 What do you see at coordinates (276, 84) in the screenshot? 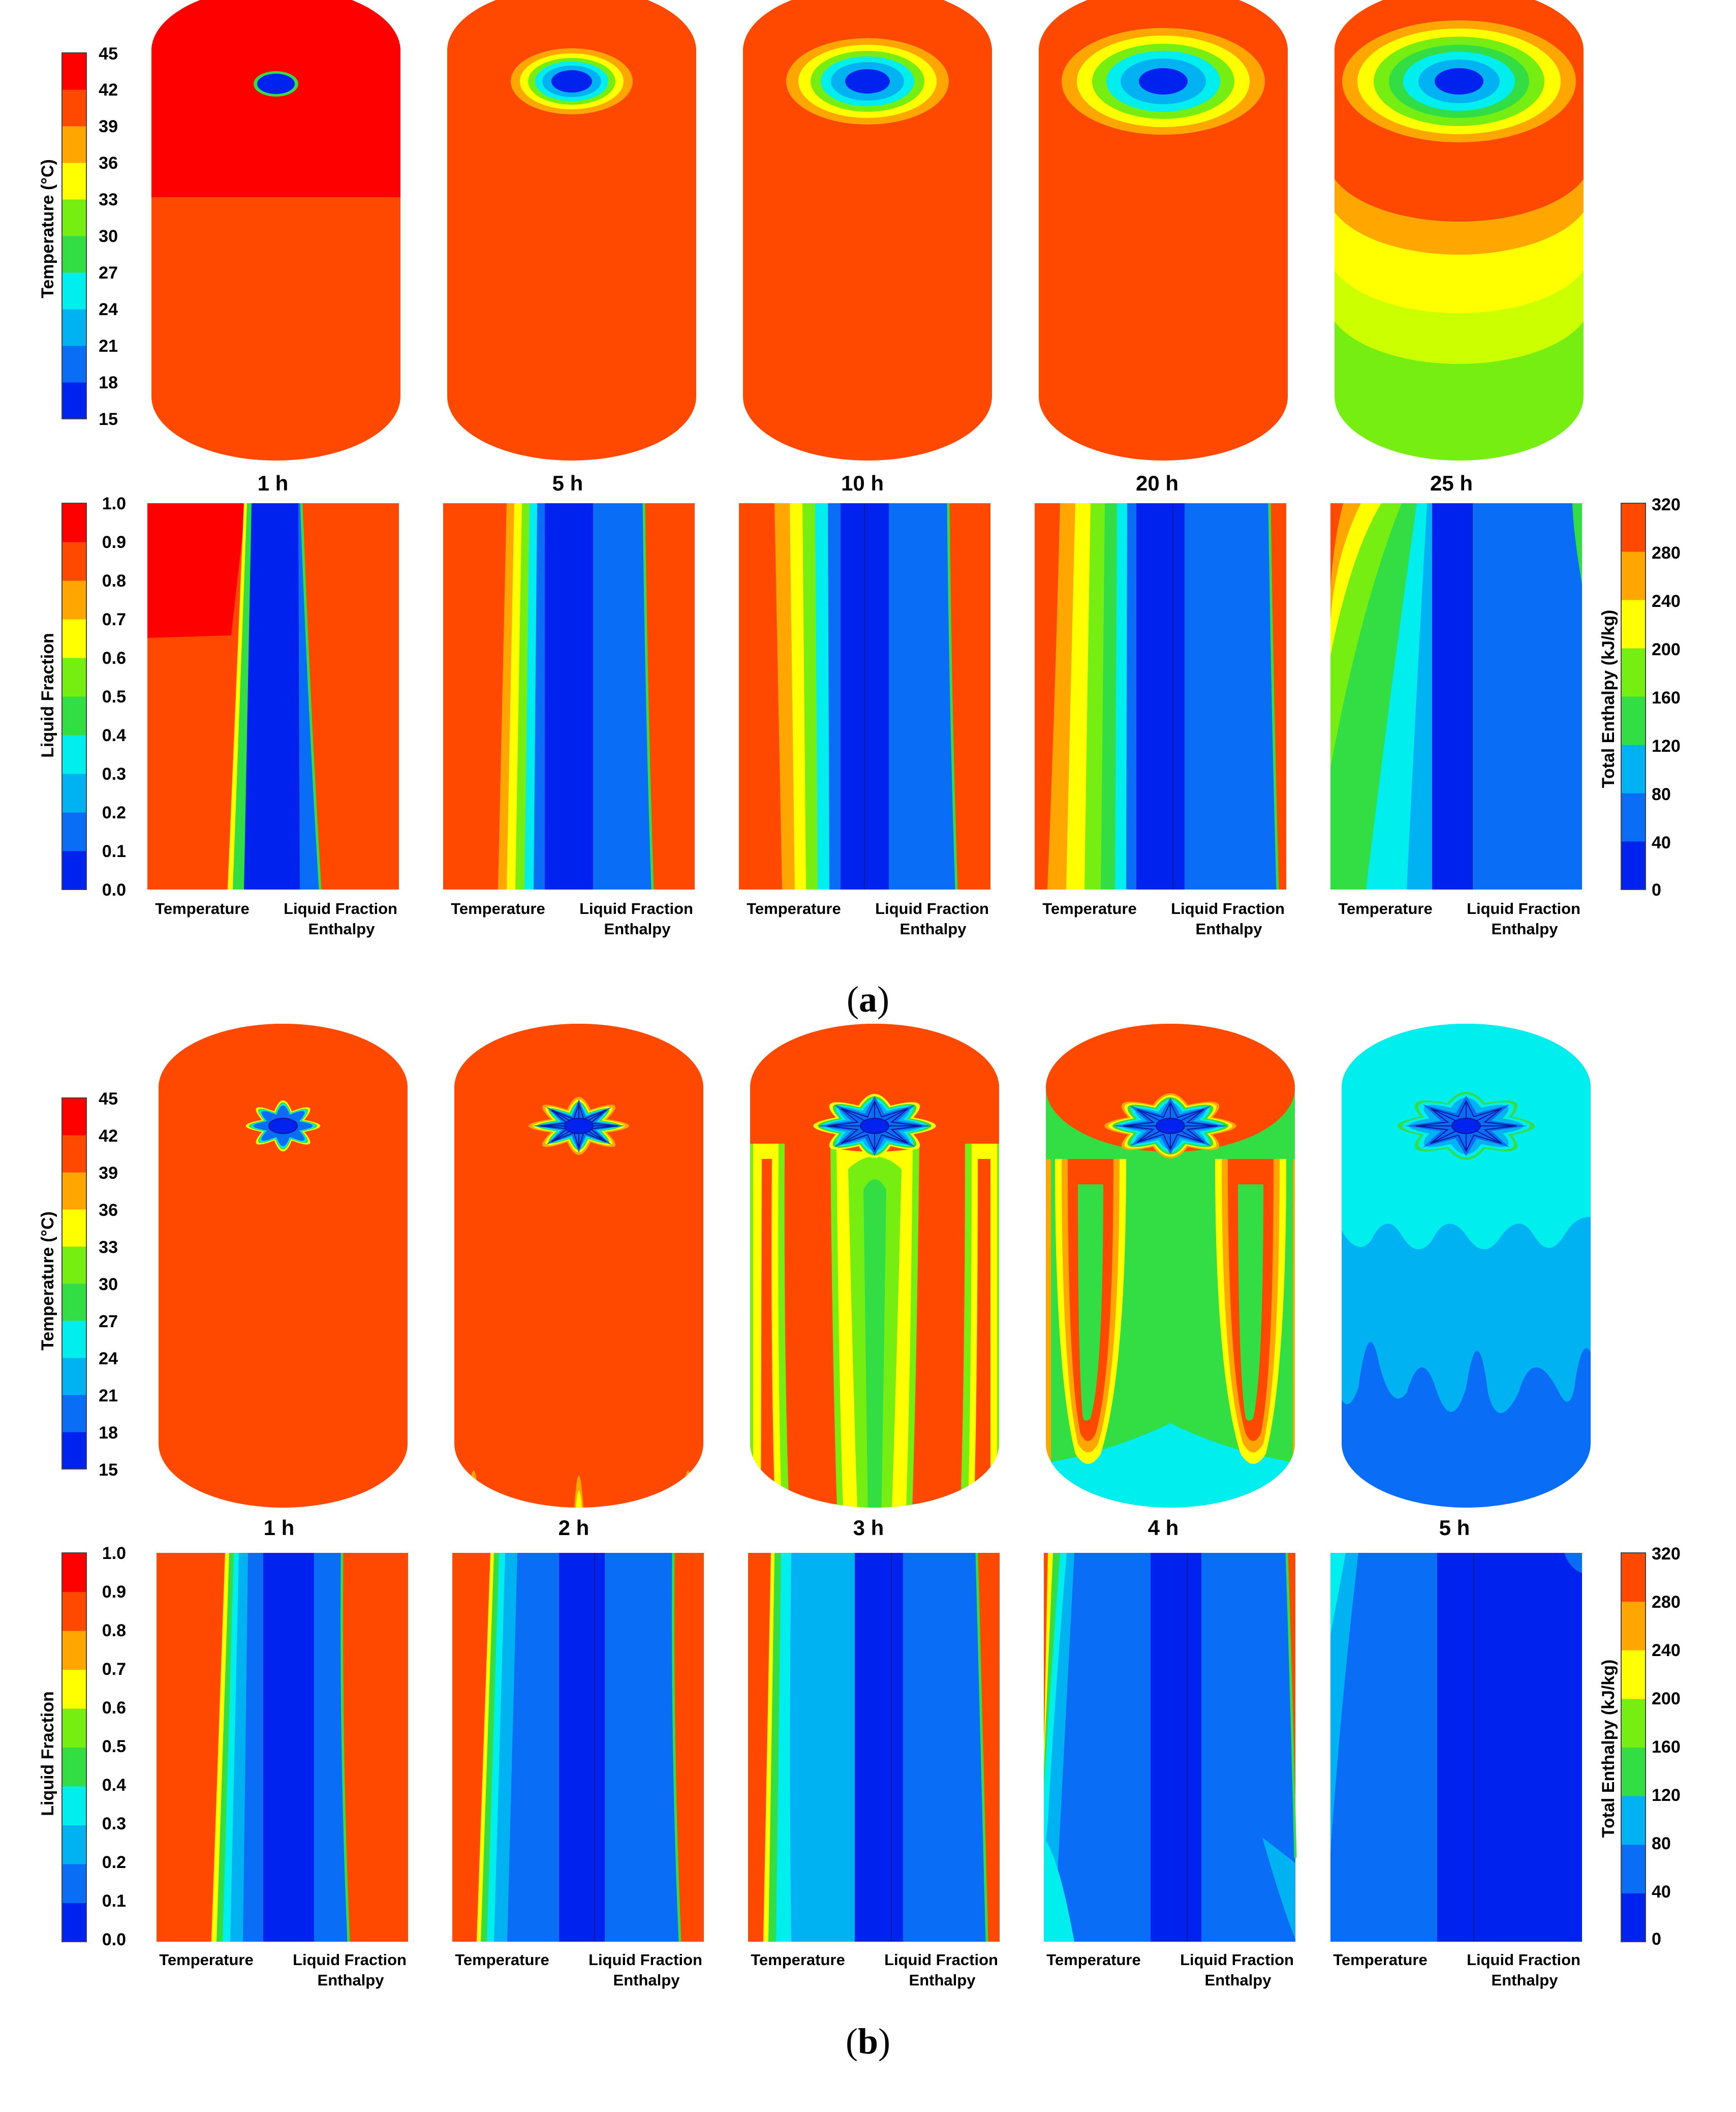
I see `core` at bounding box center [276, 84].